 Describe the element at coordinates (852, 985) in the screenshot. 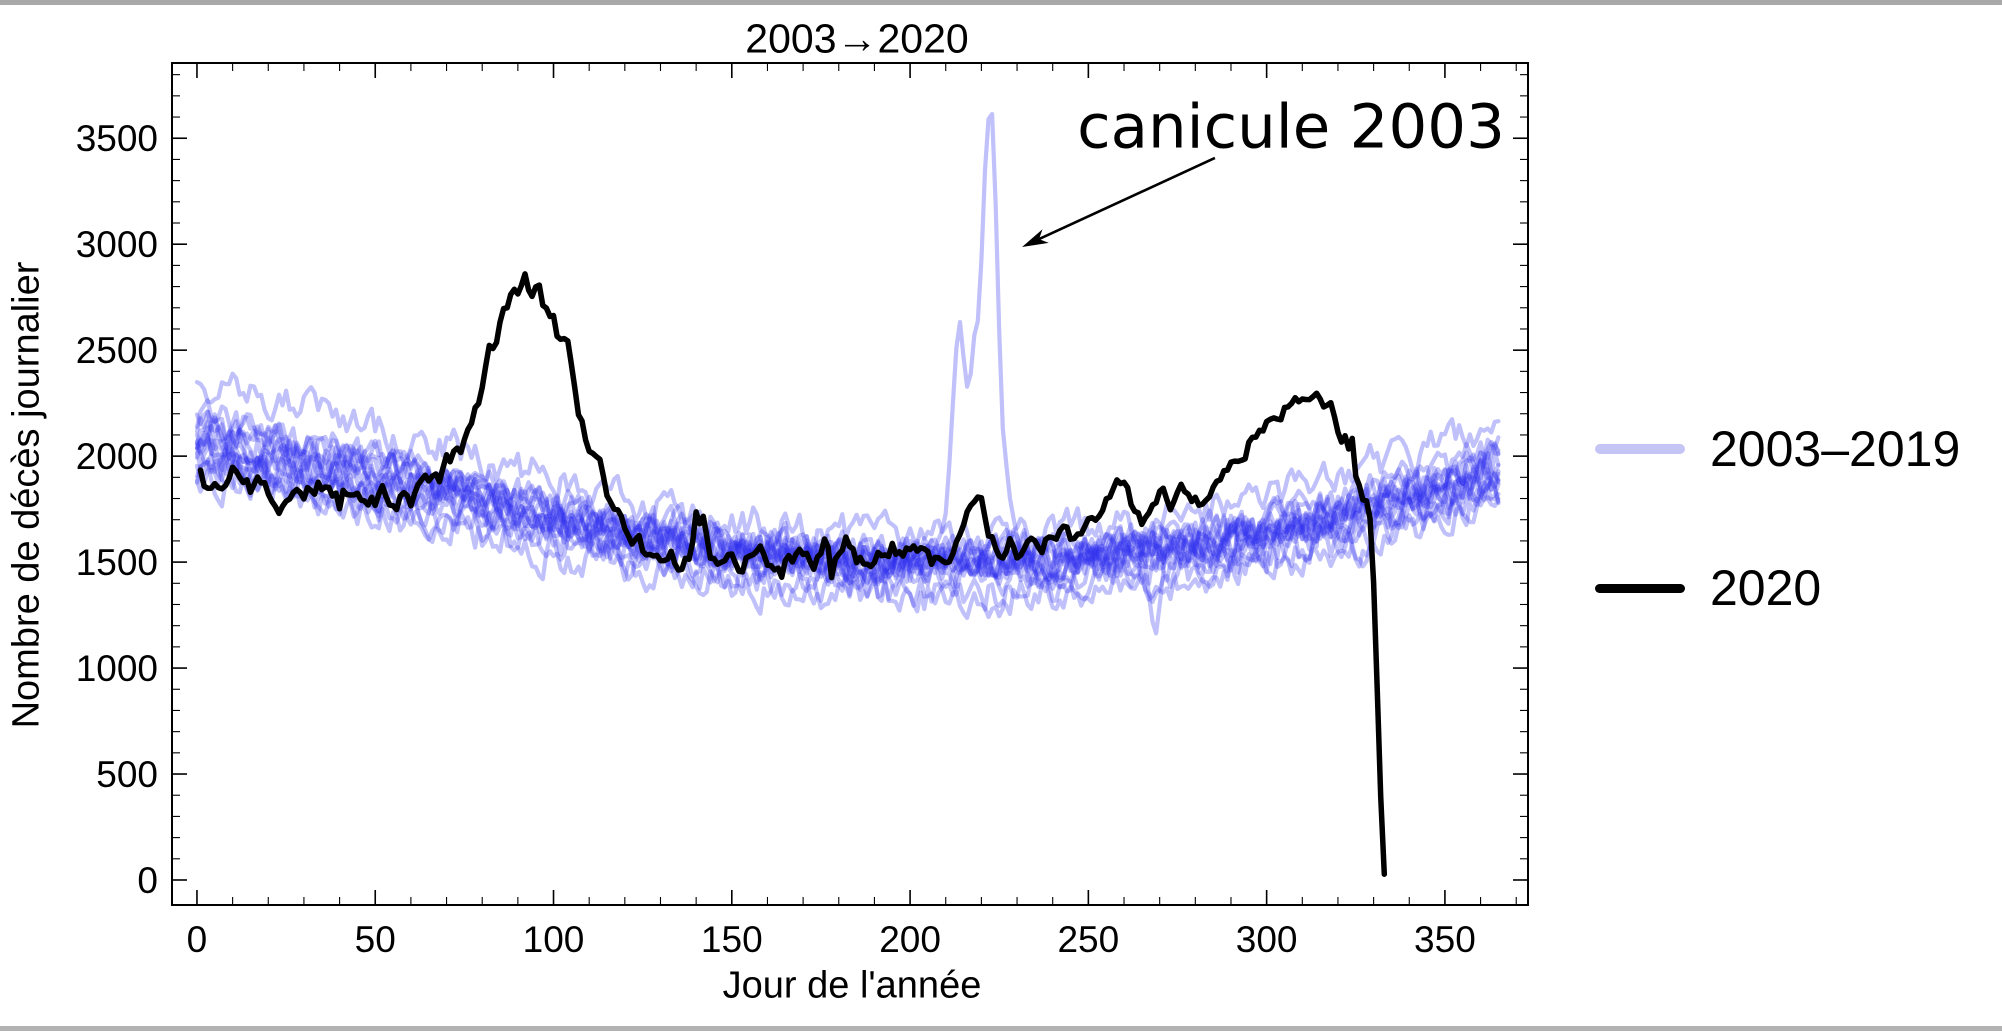

I see `x-axis-label: Jour de l'année` at that location.